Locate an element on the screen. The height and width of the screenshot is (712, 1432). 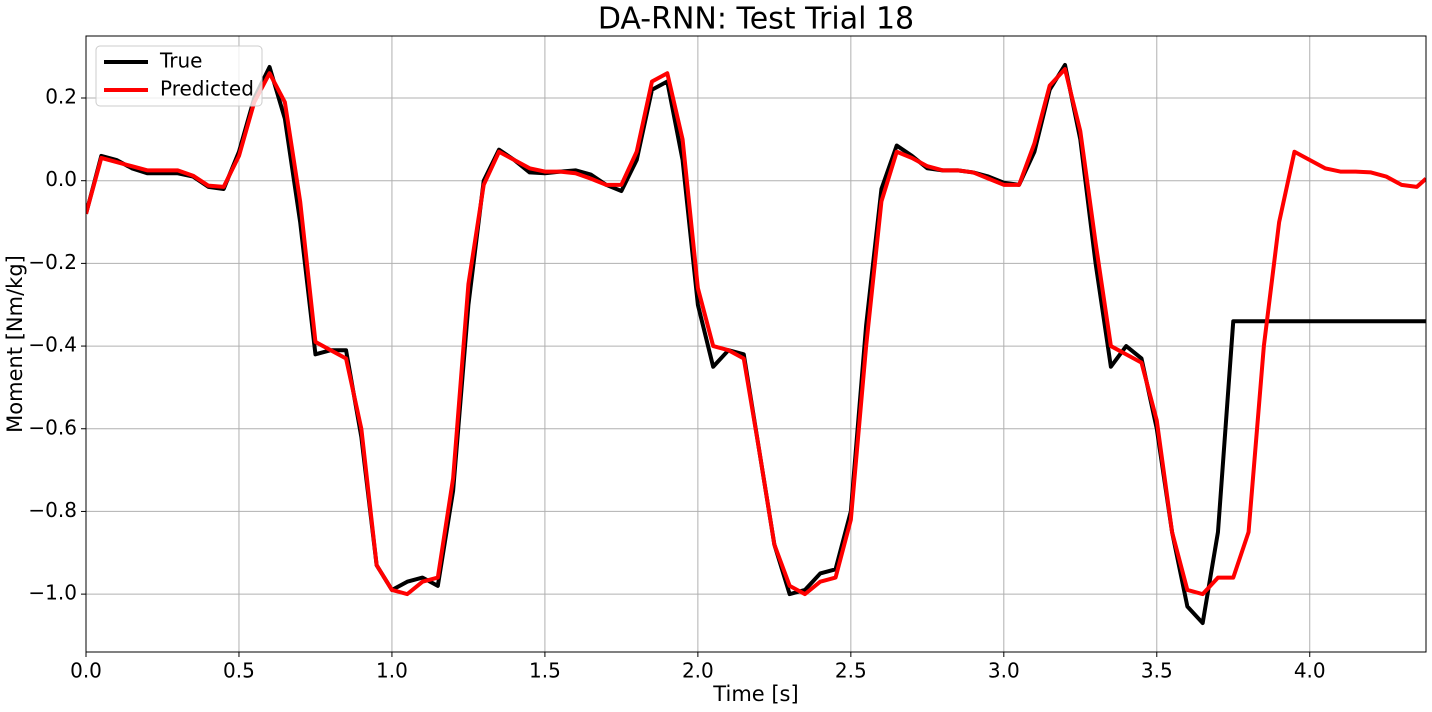
x-tick-label: 0.0 is located at coordinates (86, 671).